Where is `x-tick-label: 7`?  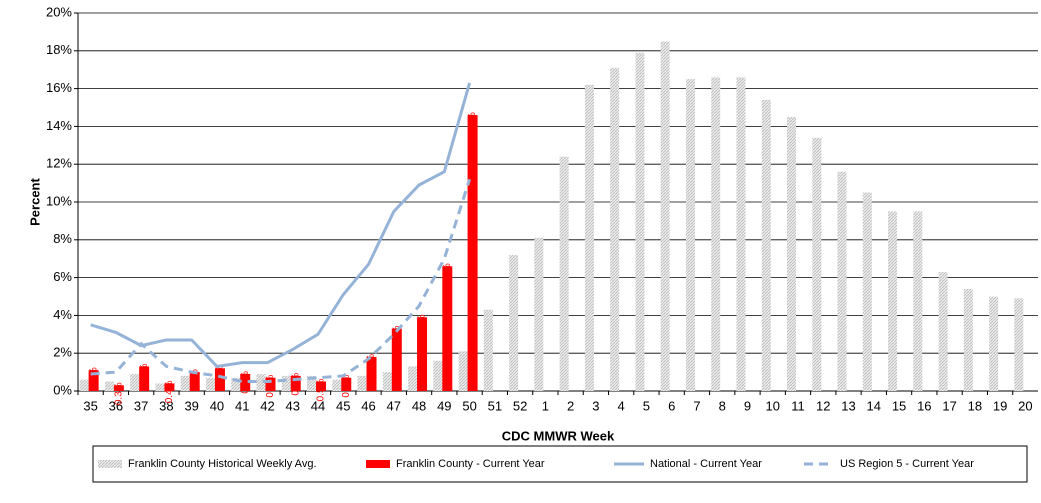
x-tick-label: 7 is located at coordinates (696, 405).